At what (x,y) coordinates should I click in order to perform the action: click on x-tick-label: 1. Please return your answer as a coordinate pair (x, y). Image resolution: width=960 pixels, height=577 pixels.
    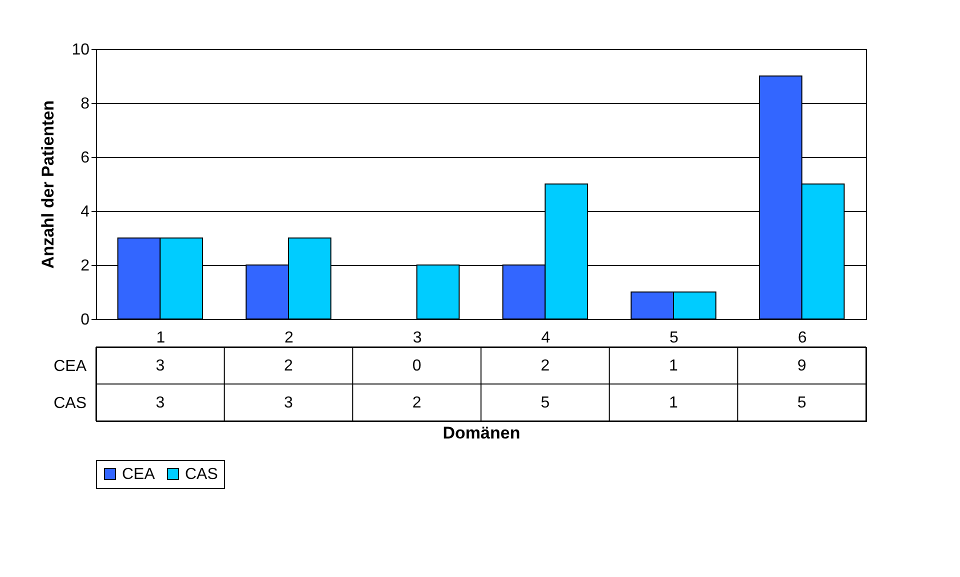
    Looking at the image, I should click on (161, 338).